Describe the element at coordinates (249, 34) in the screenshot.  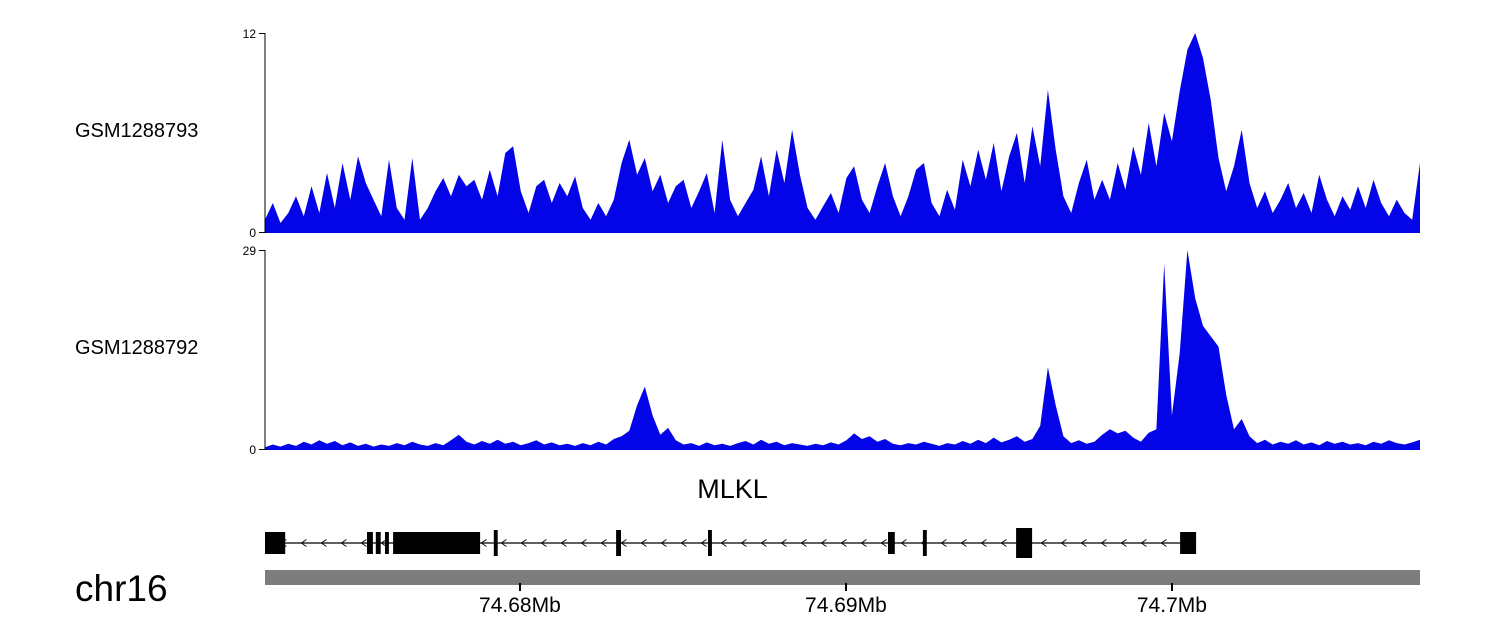
I see `track-1-ymax-label: 12` at that location.